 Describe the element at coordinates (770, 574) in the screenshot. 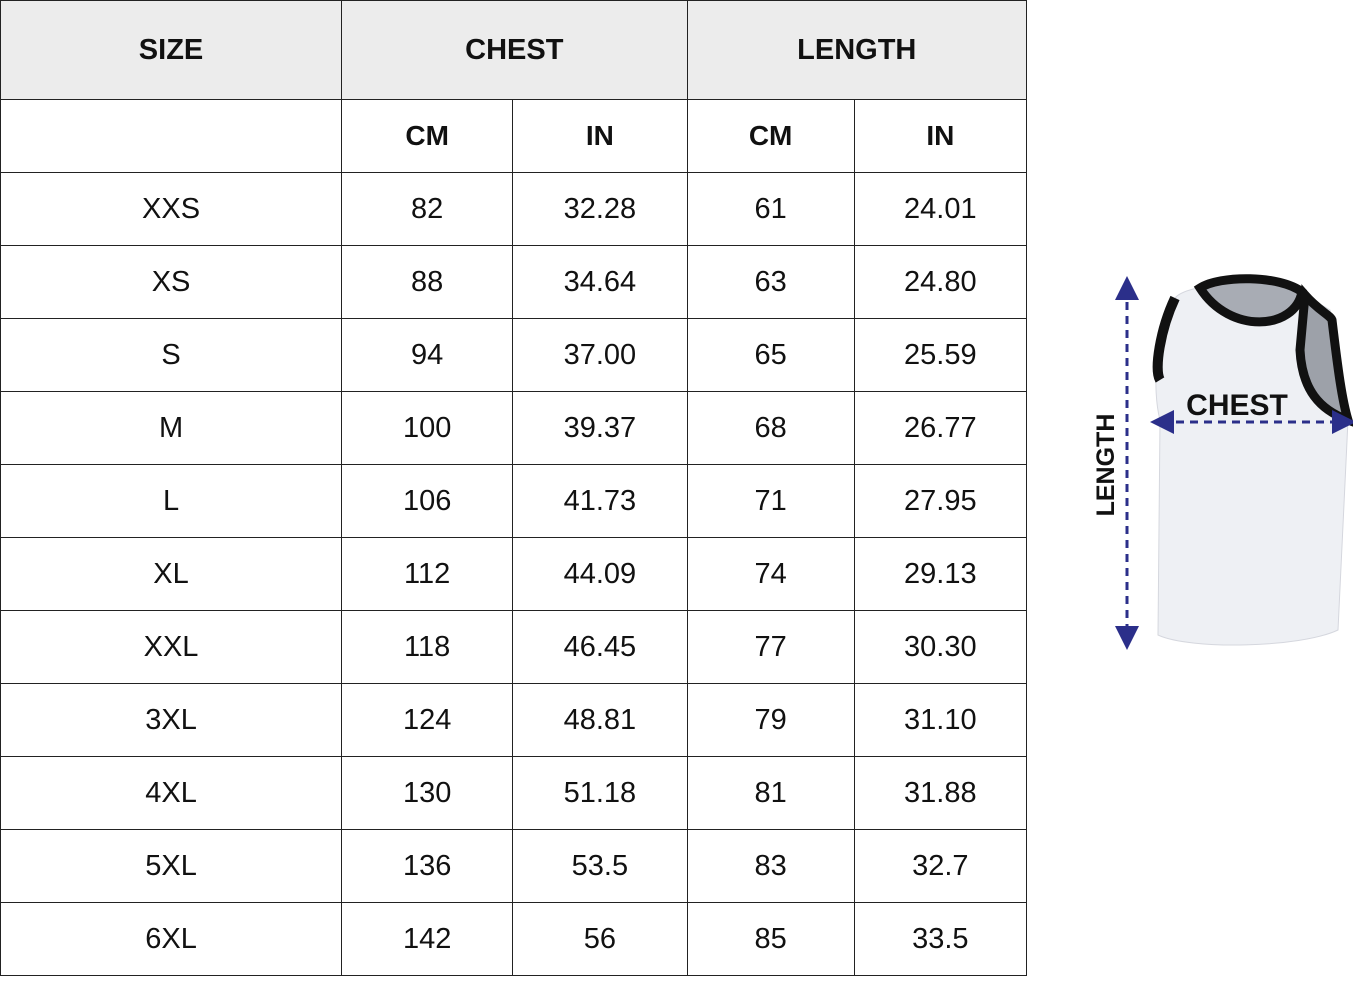

I see `length-cm-cell: 74` at that location.